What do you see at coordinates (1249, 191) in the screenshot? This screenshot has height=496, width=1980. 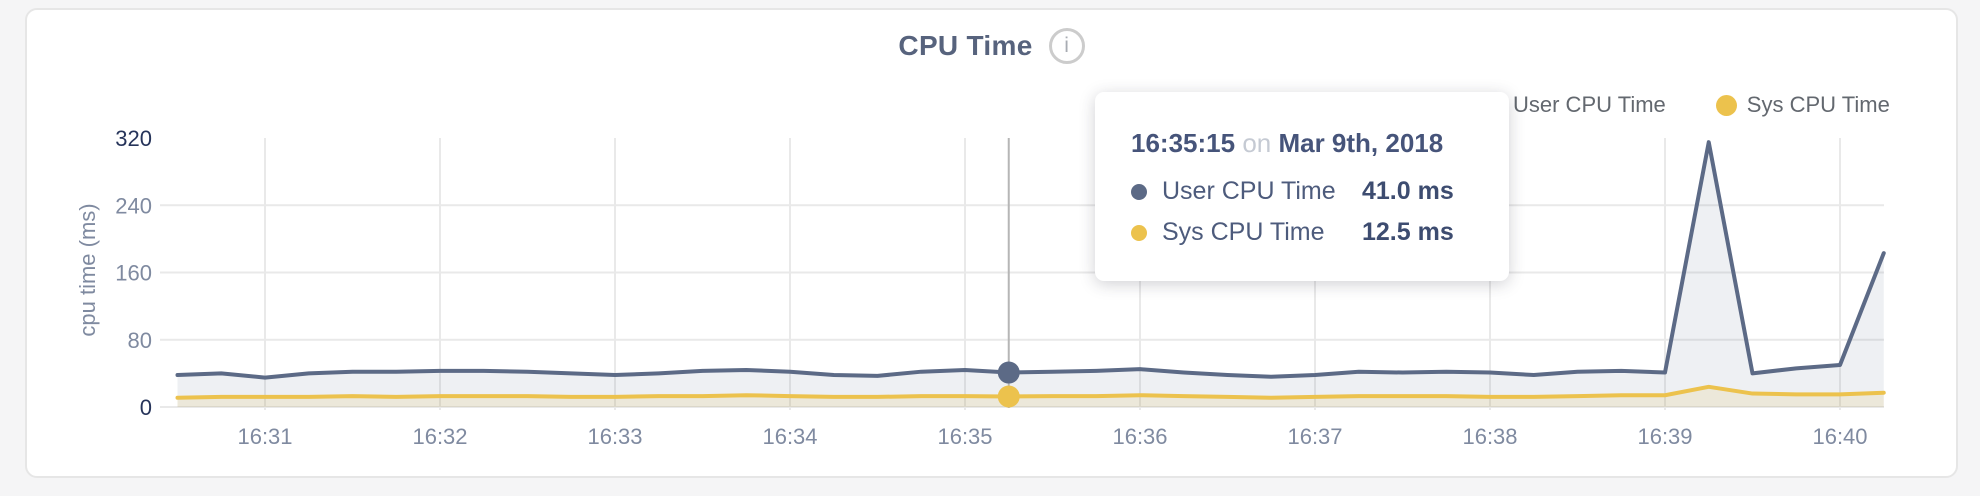 I see `tooltip-label-user: User CPU Time` at bounding box center [1249, 191].